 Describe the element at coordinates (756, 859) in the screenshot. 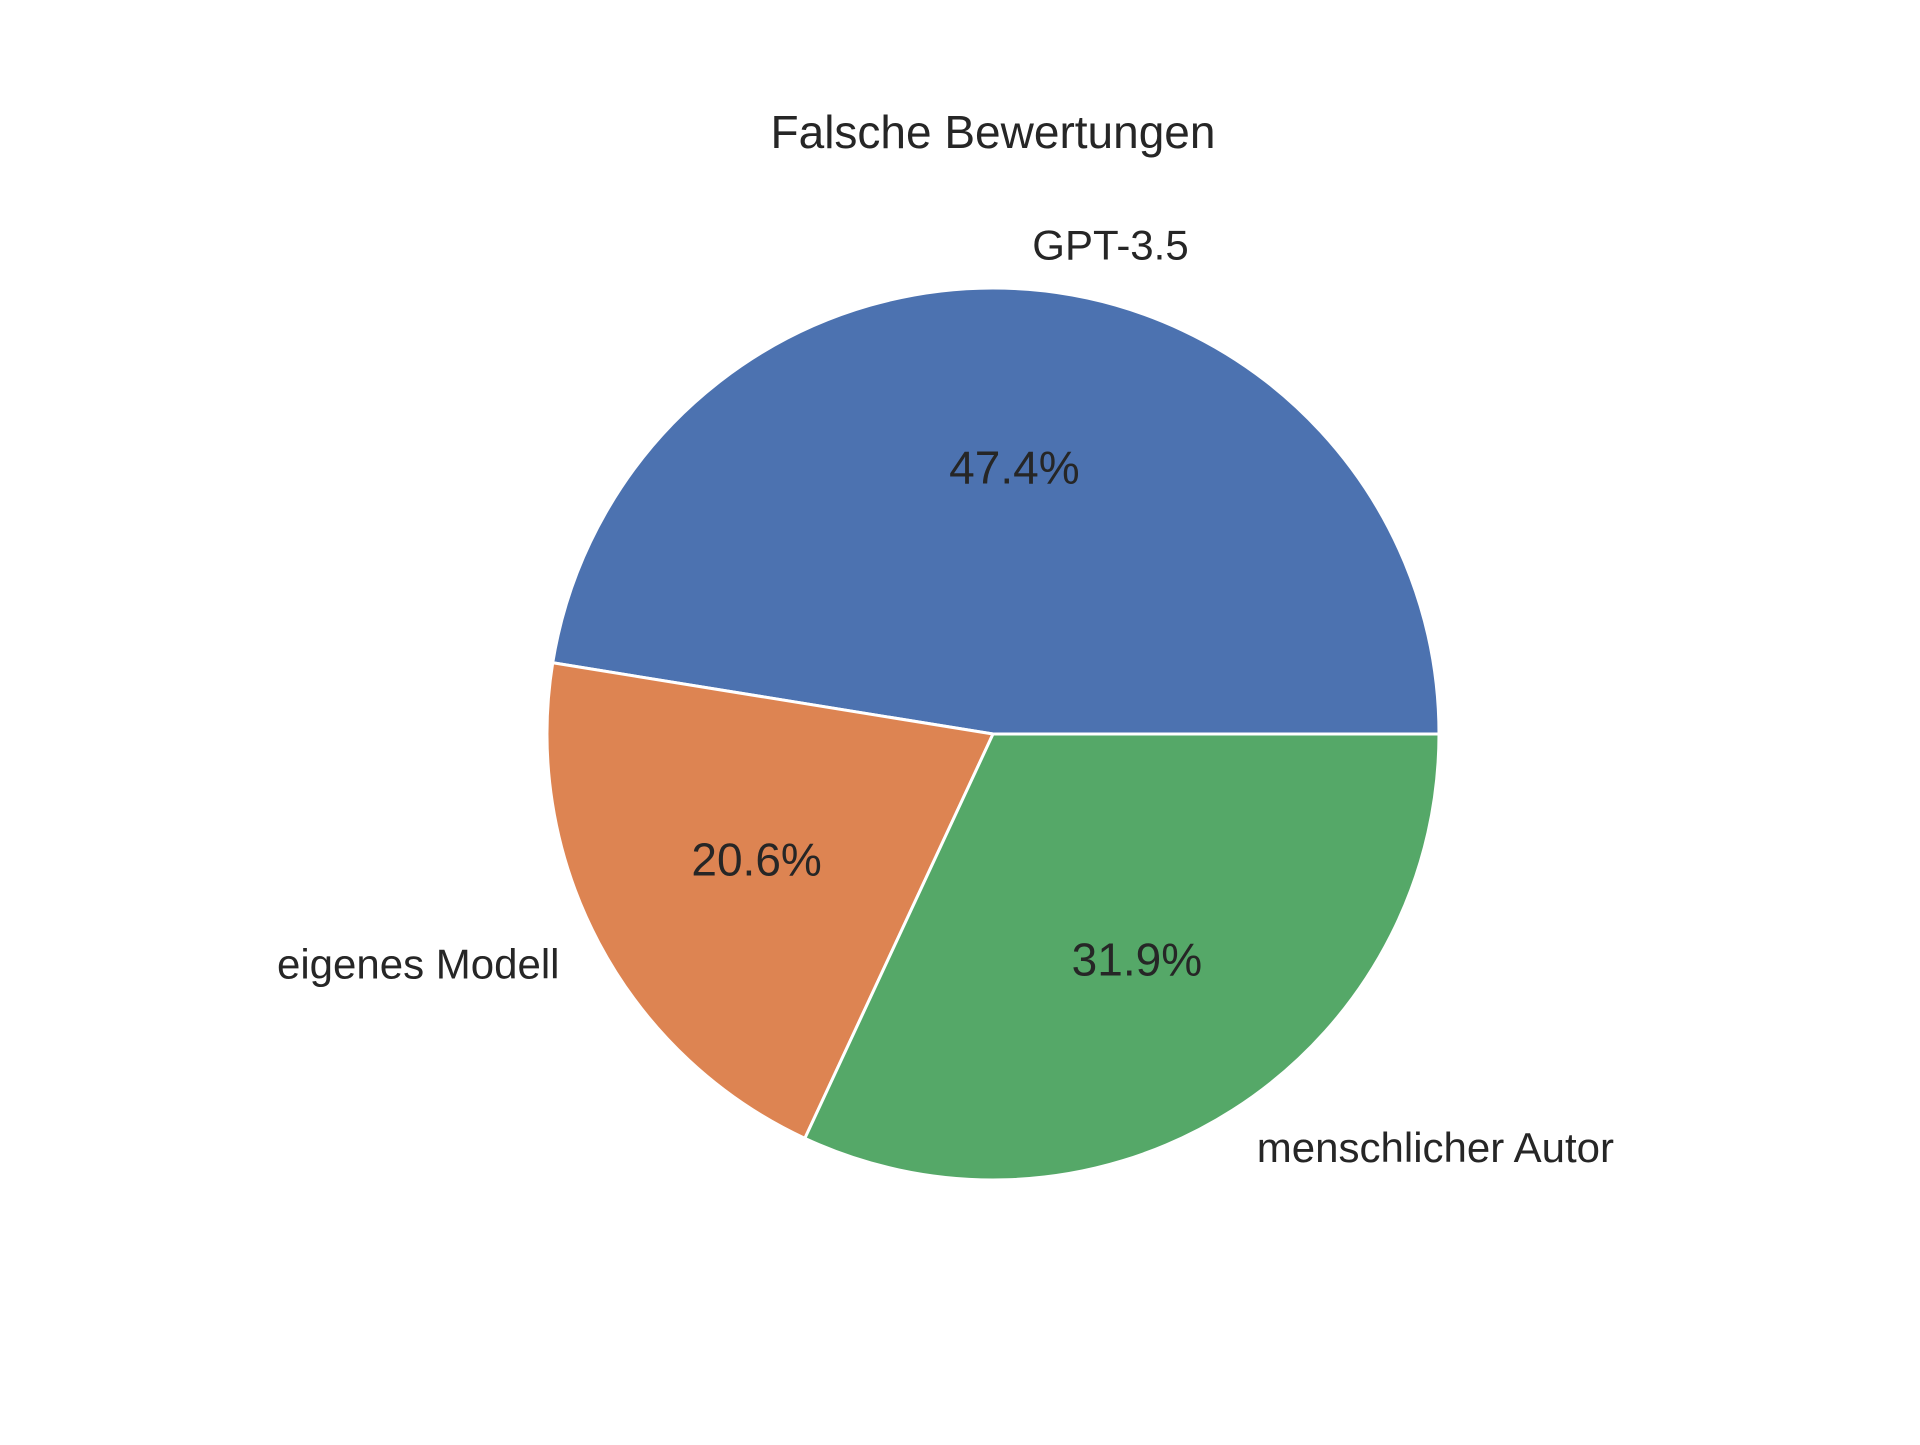

I see `slice-percent-eigenes-modell: 20.6%` at that location.